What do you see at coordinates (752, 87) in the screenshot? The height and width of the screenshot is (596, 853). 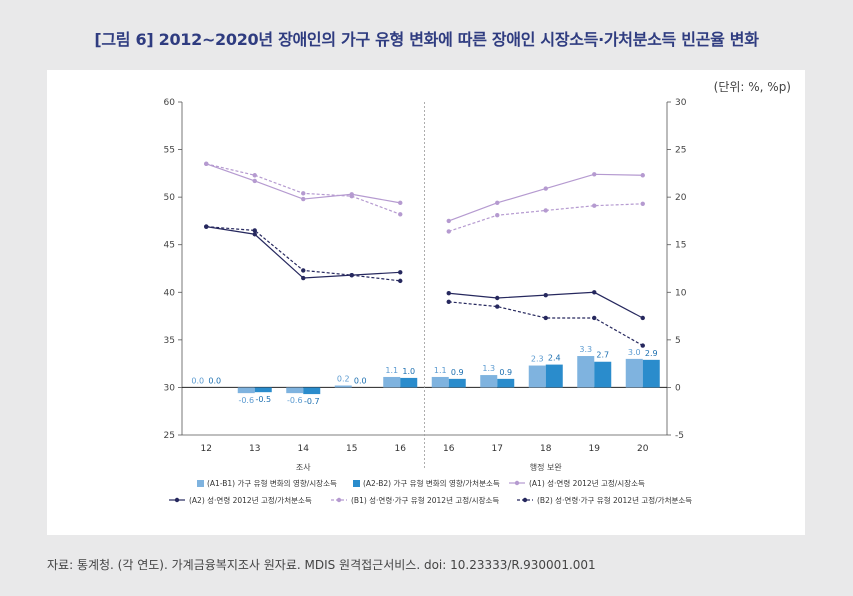 I see `unit-label: (단위: %, %p)` at bounding box center [752, 87].